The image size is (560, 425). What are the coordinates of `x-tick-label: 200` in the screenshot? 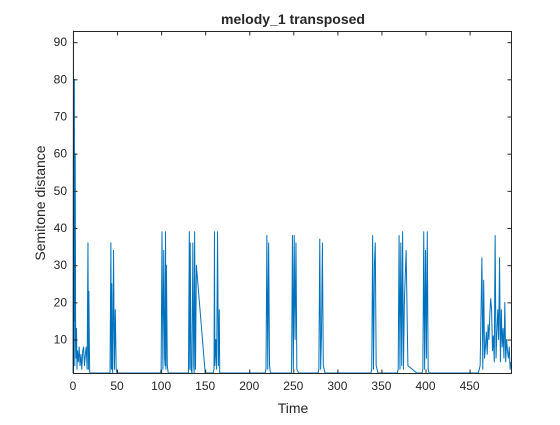 It's located at (249, 386).